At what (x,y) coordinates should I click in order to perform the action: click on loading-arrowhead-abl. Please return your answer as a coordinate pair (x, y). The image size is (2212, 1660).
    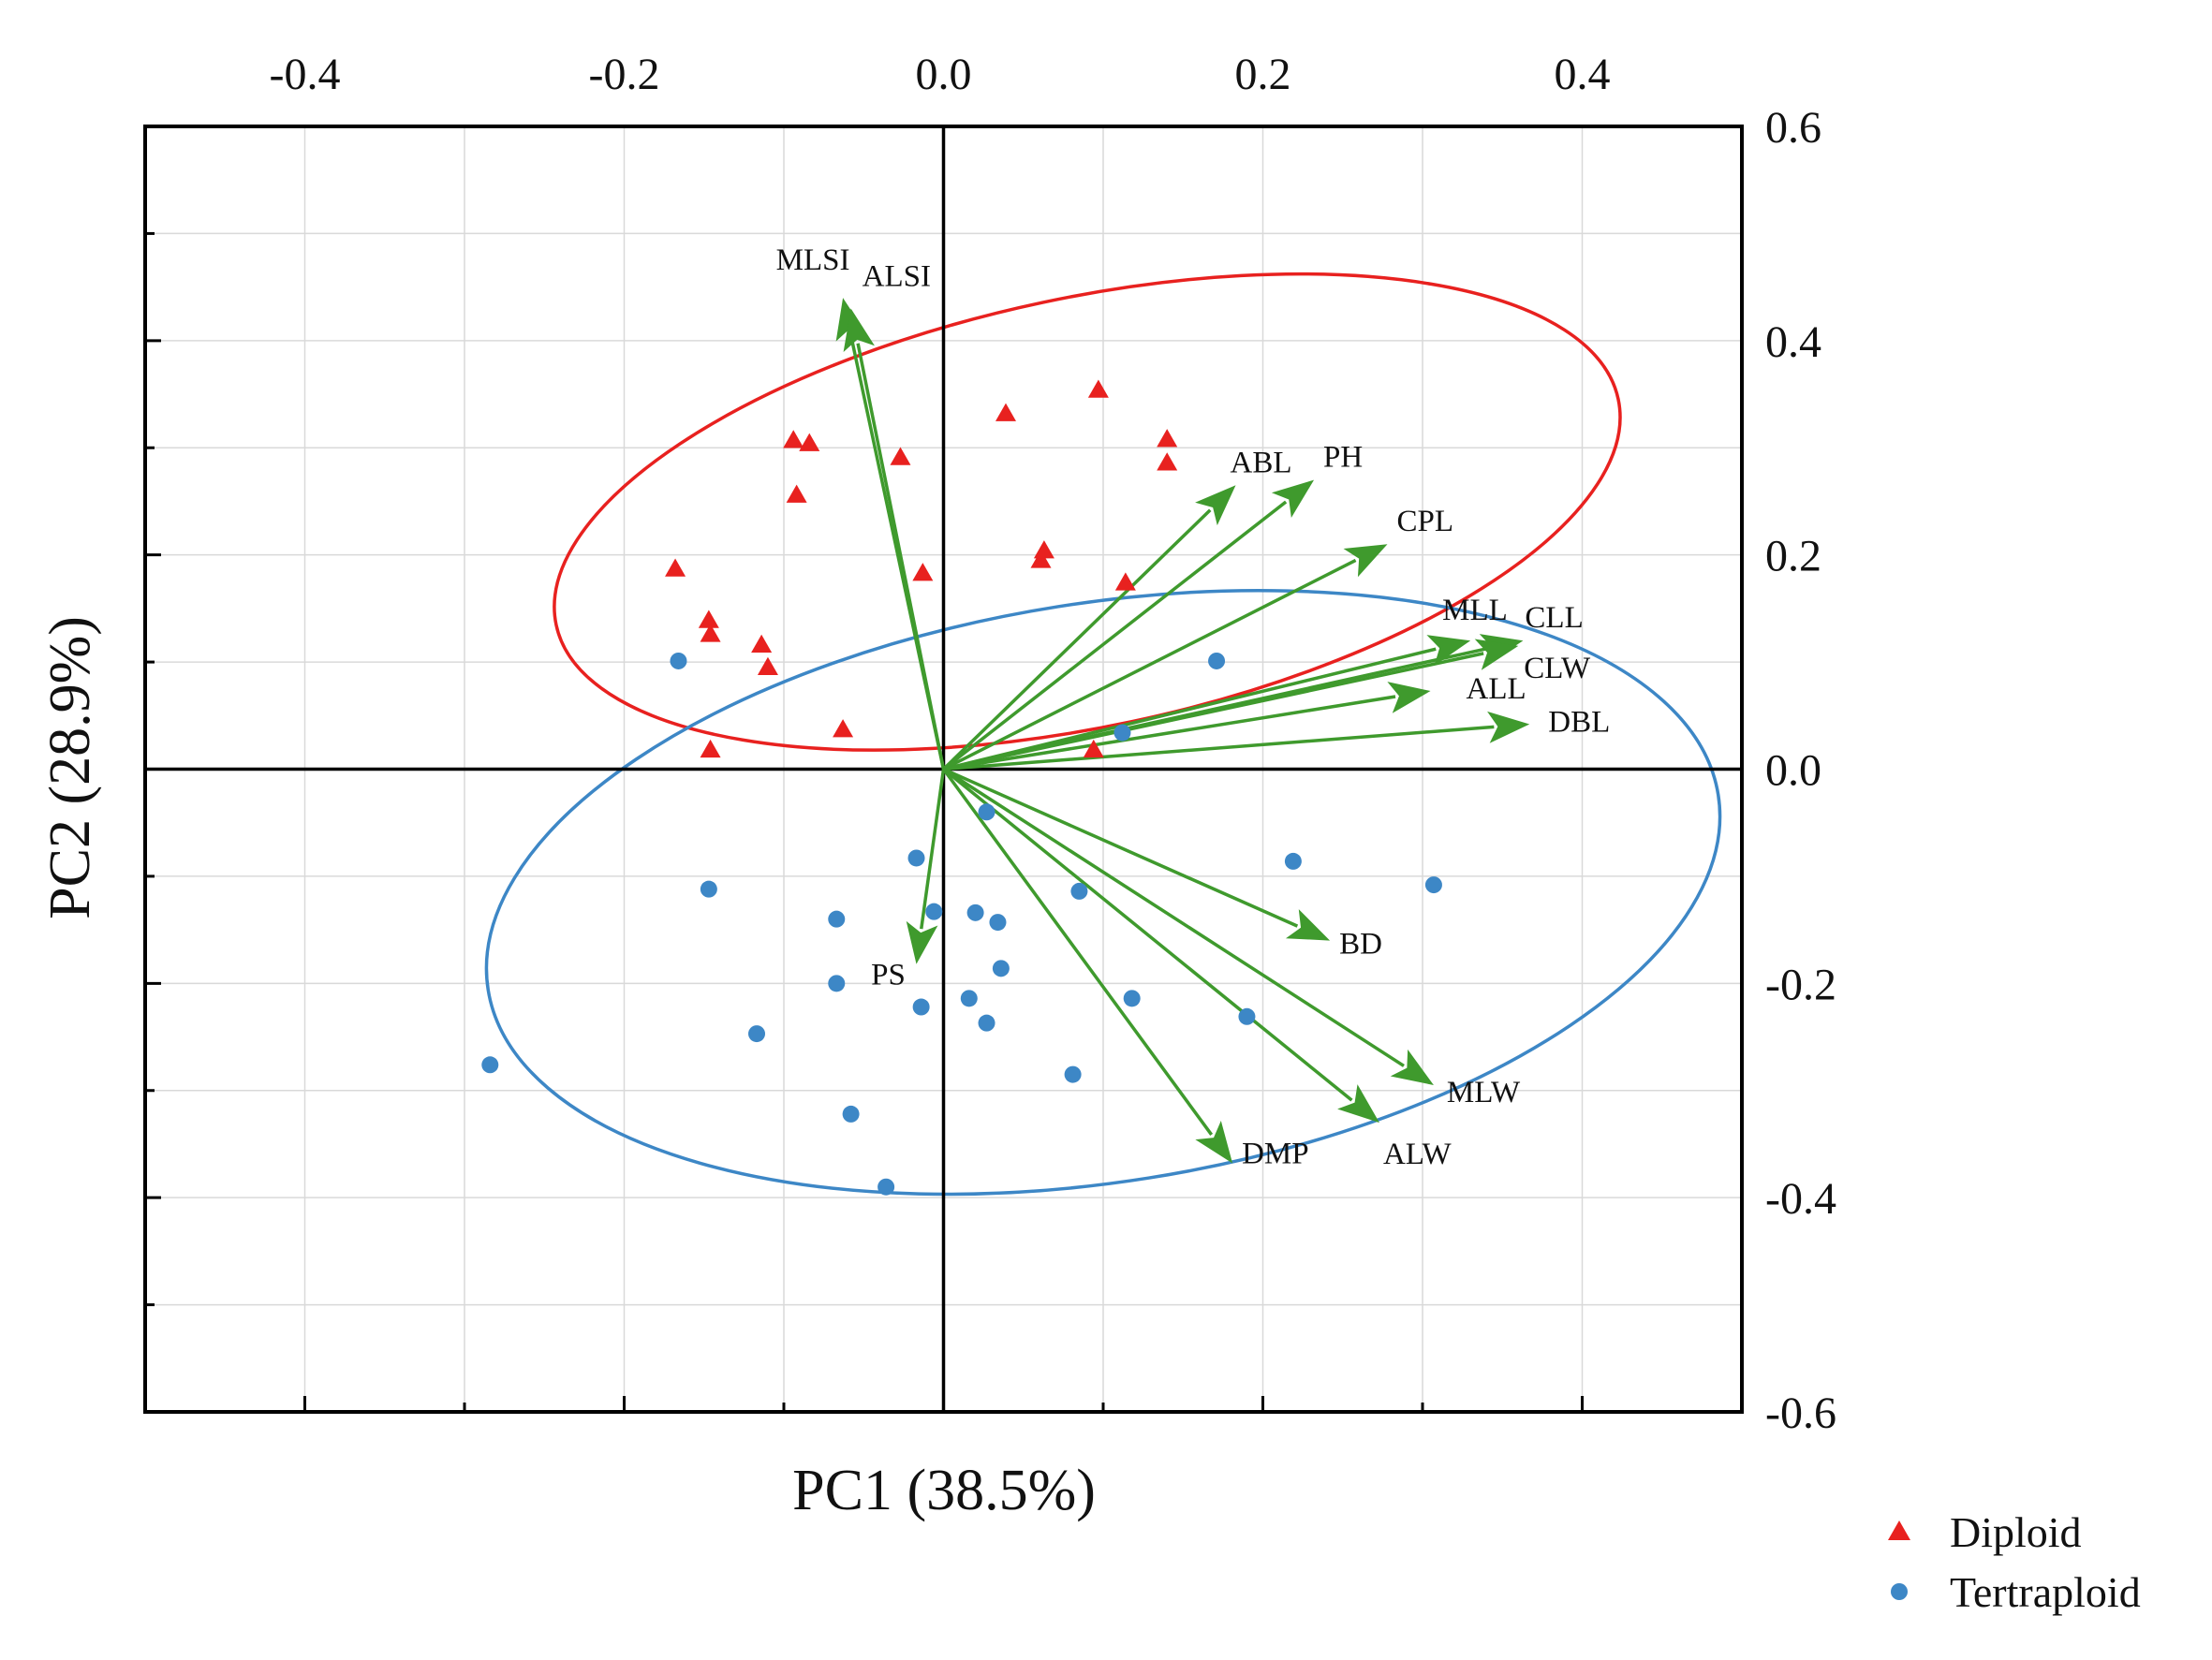
    Looking at the image, I should click on (1215, 505).